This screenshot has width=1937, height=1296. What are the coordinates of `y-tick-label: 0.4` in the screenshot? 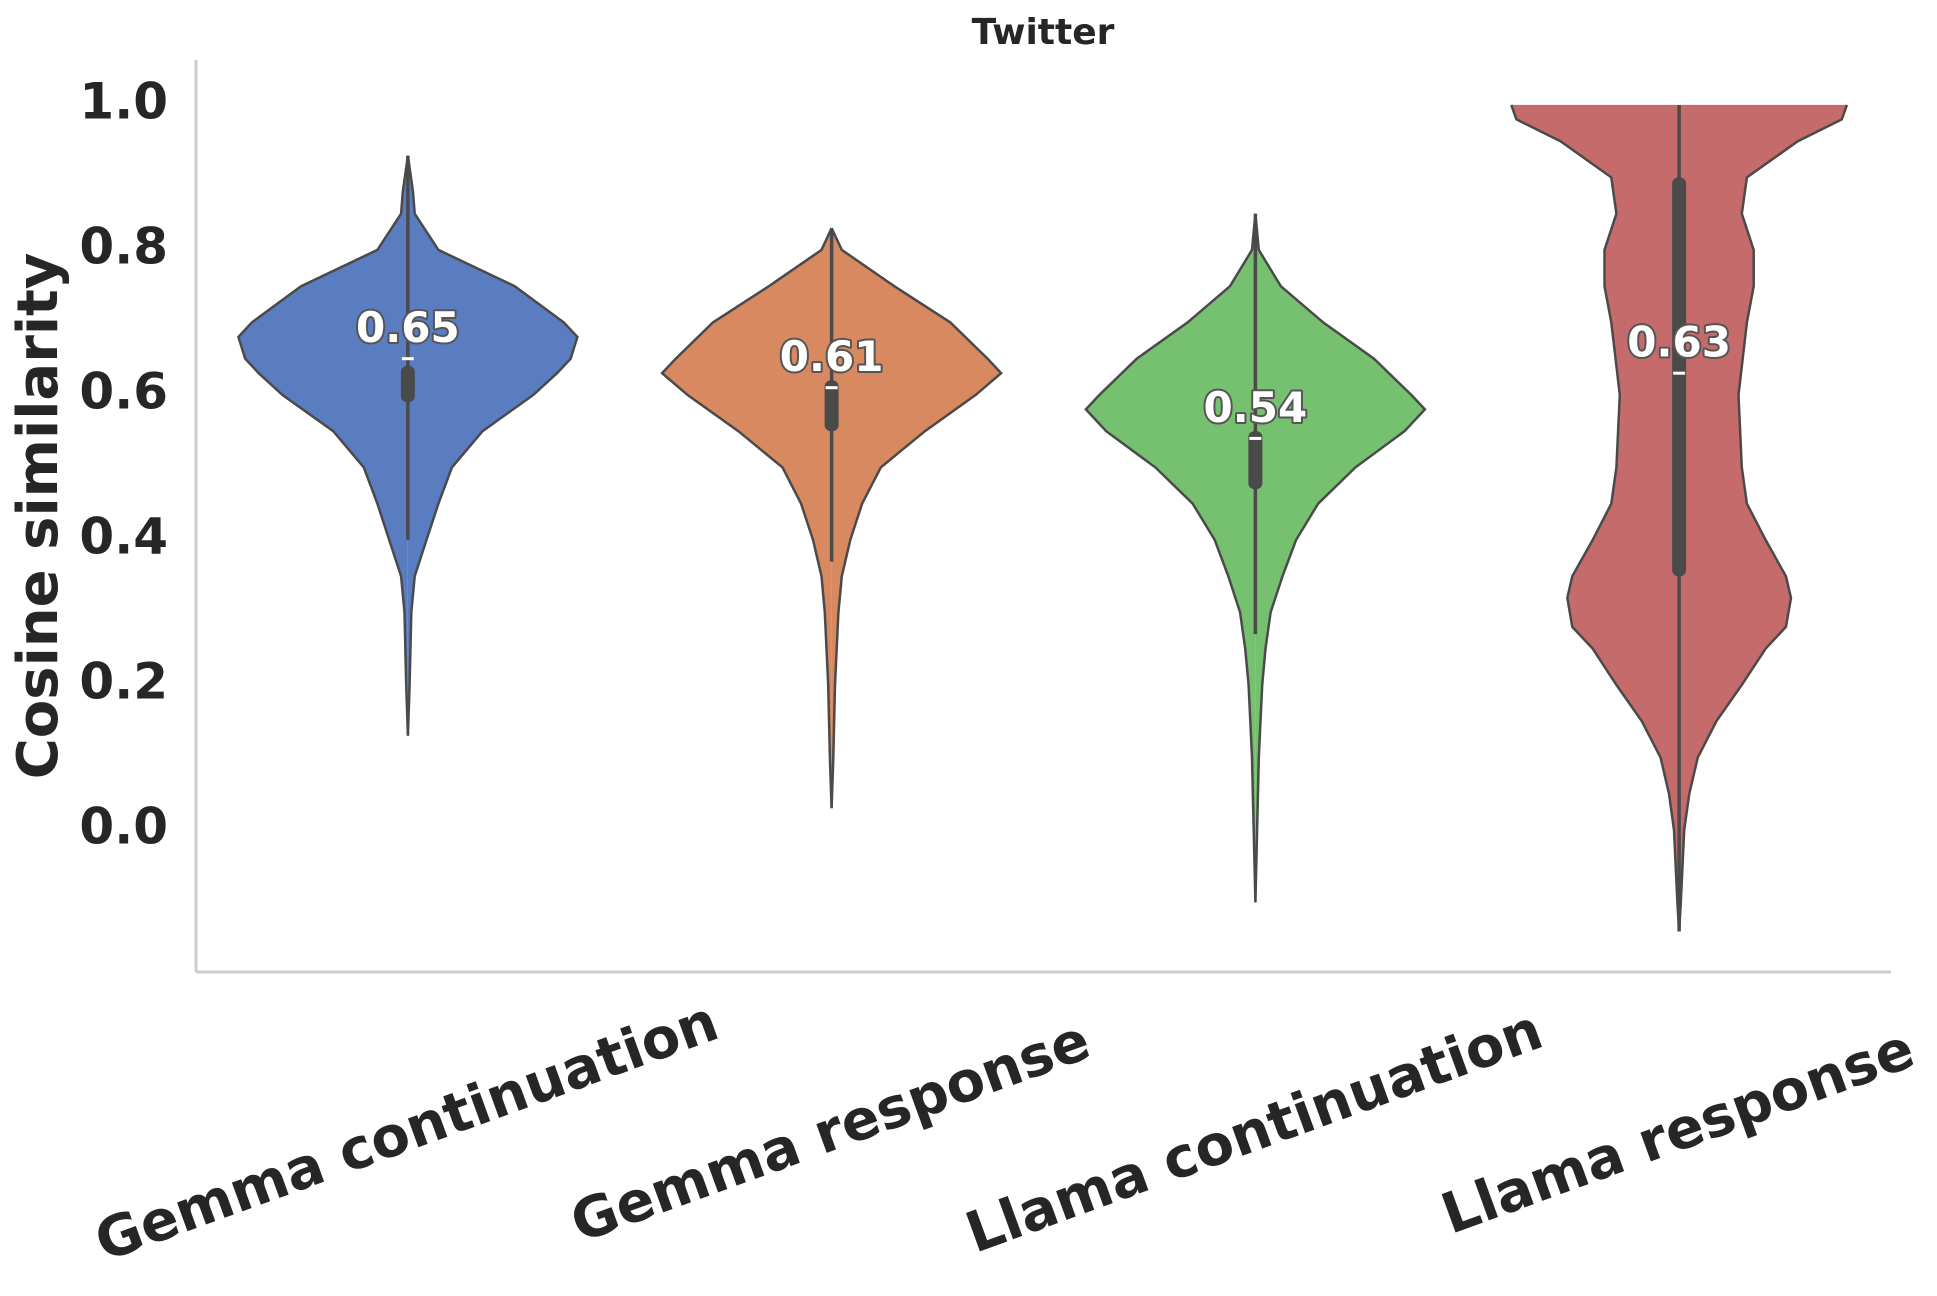 It's located at (123, 536).